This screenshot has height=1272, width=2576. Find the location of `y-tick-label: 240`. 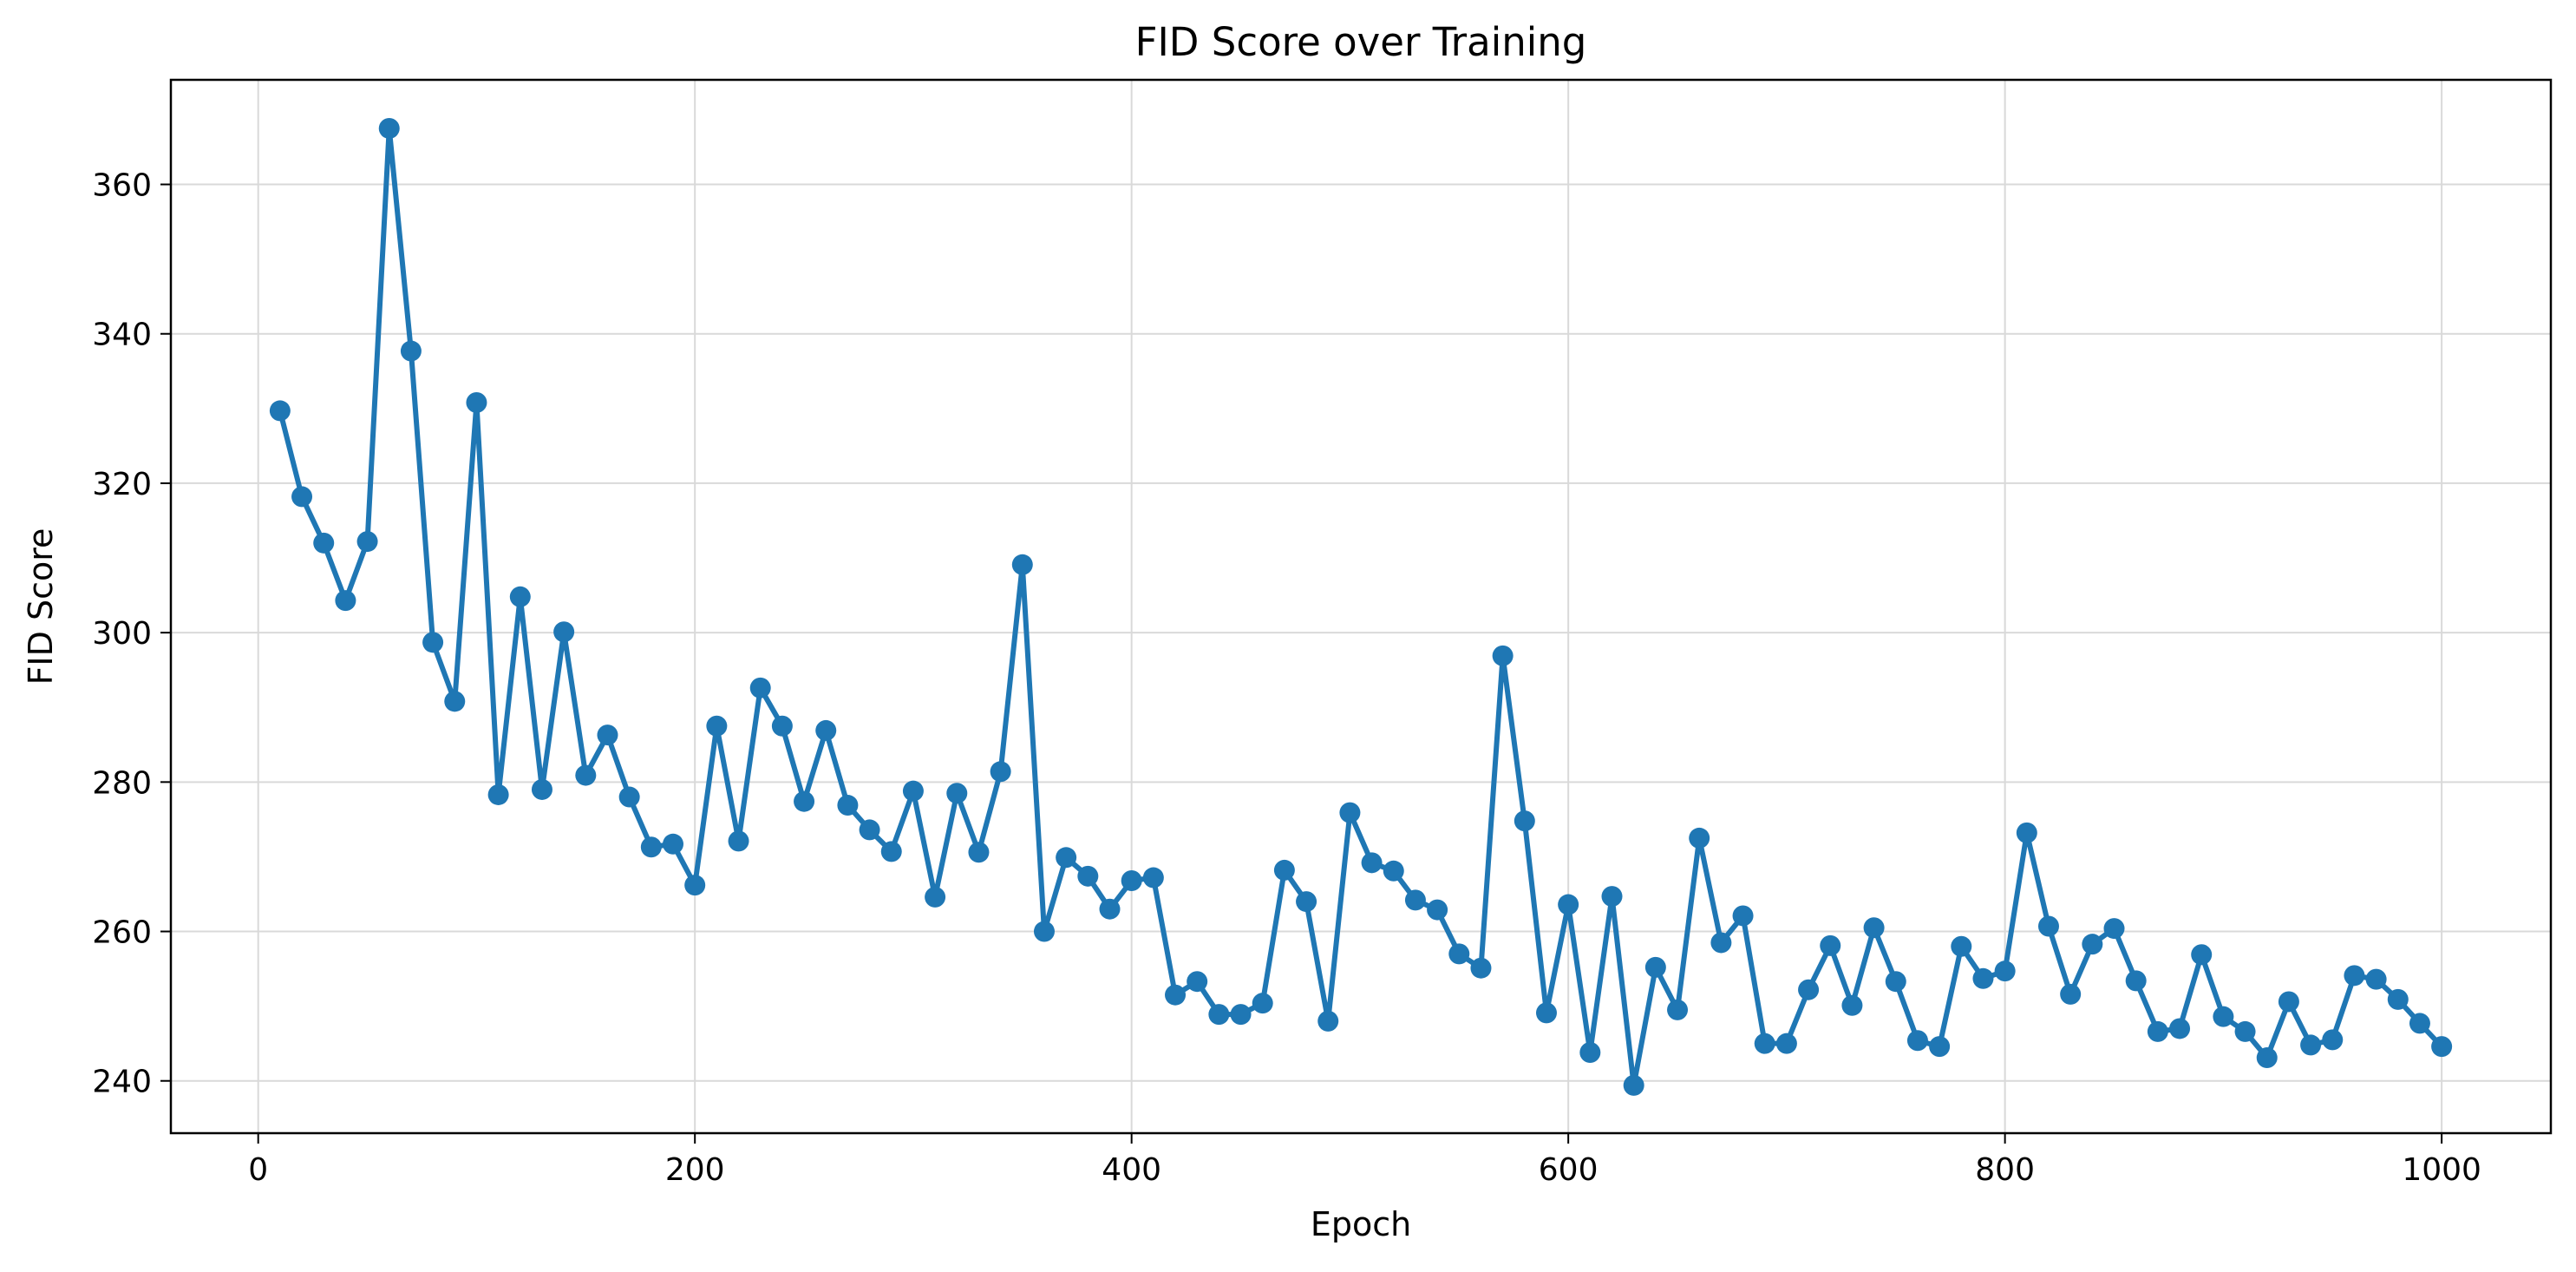

y-tick-label: 240 is located at coordinates (122, 1082).